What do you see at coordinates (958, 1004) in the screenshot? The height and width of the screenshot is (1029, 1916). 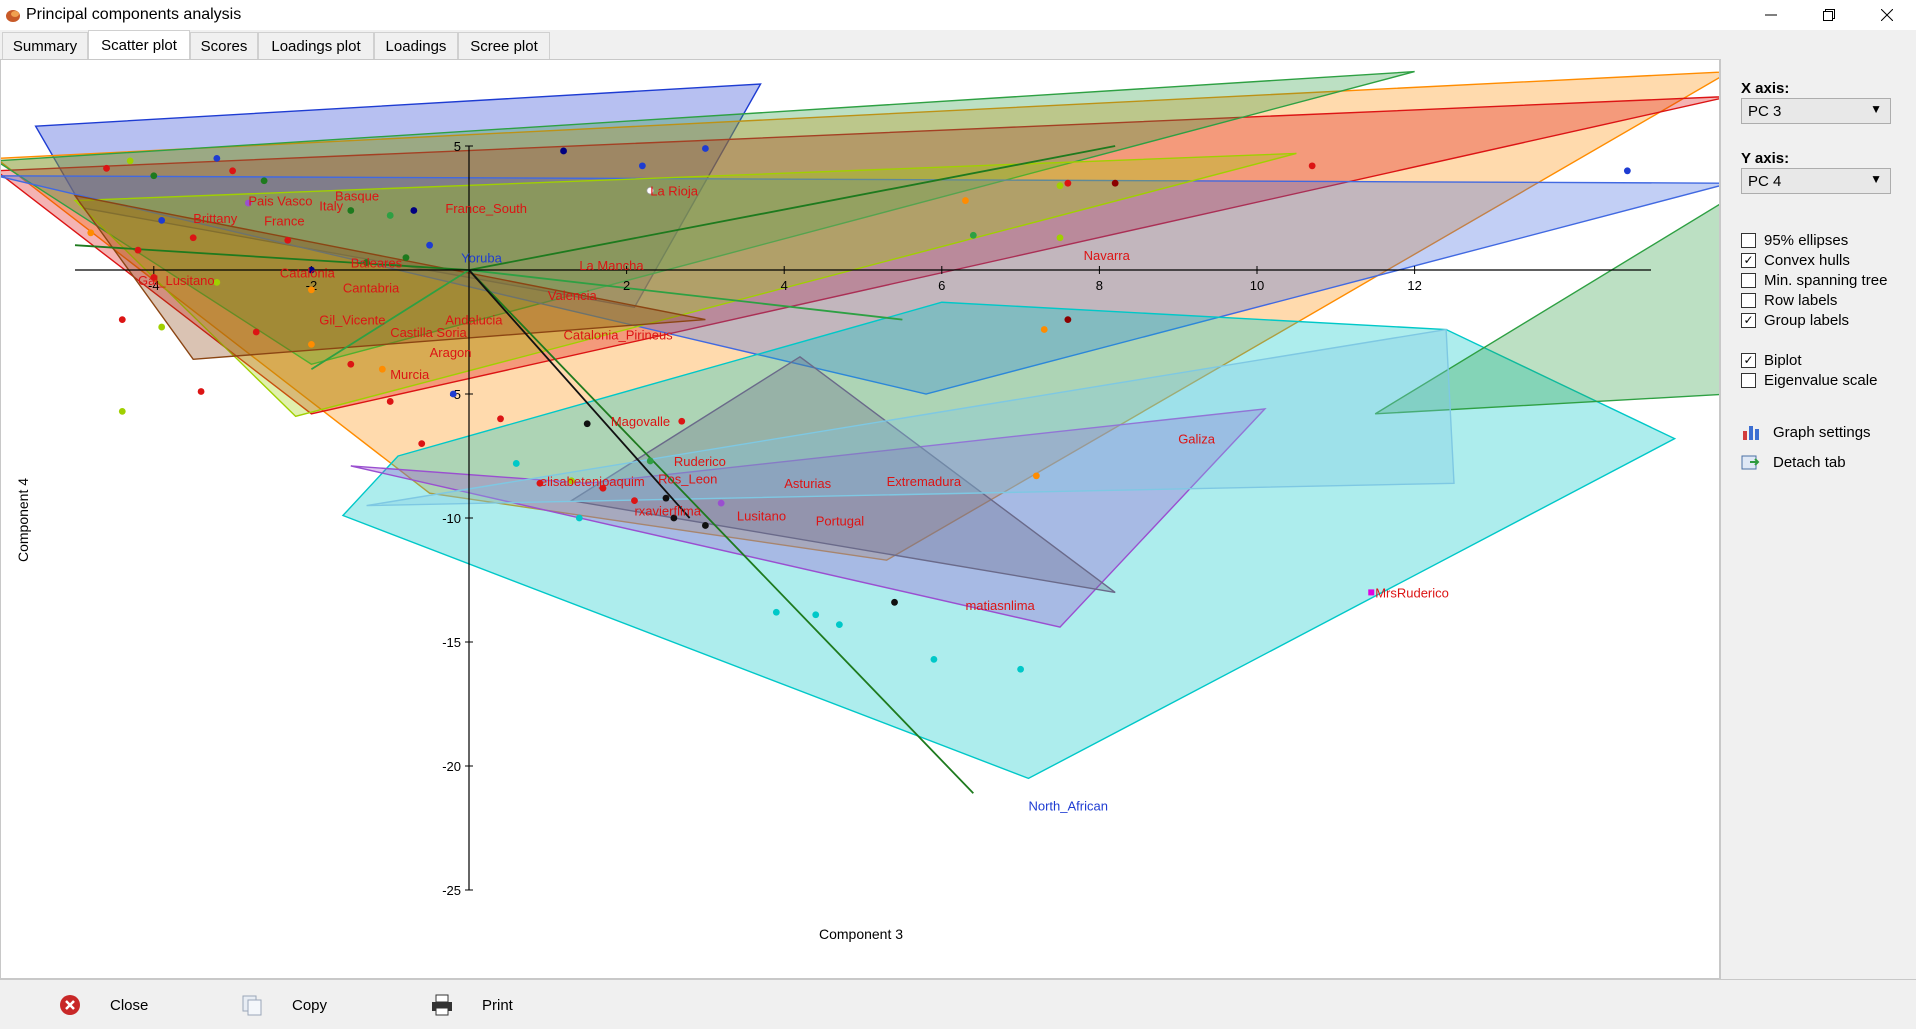 I see `bottom-toolbar: Close Copy Print` at bounding box center [958, 1004].